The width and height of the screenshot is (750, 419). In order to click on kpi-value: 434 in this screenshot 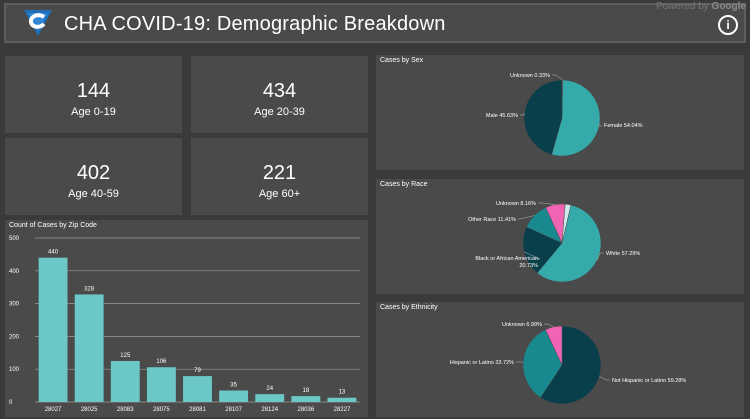, I will do `click(279, 91)`.